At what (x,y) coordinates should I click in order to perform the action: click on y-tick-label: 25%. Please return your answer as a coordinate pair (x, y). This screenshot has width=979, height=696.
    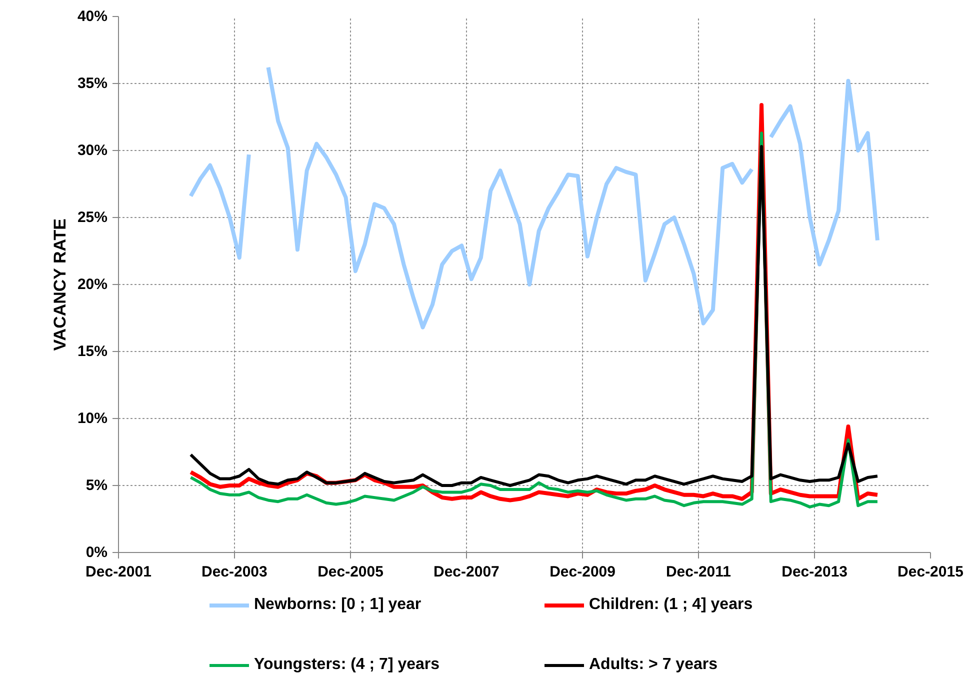
    Looking at the image, I should click on (92, 217).